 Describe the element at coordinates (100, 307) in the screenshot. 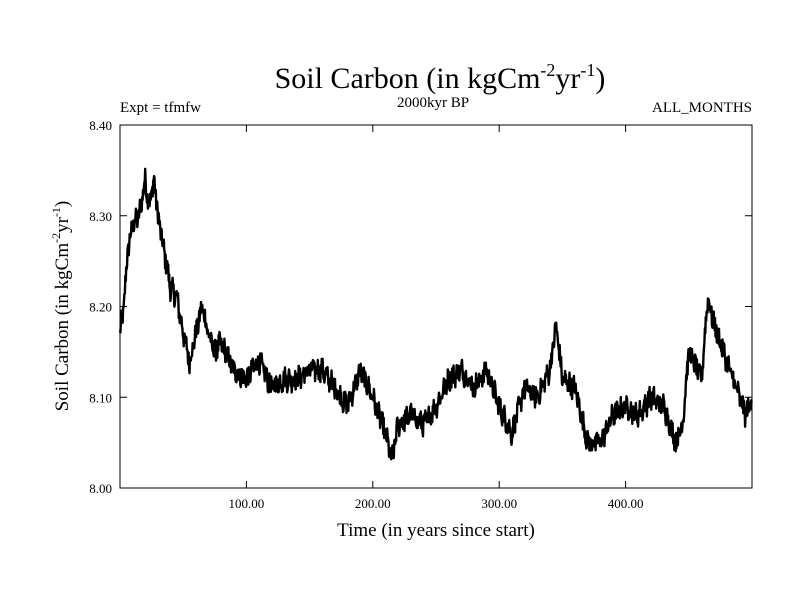

I see `y-tick-label: 8.20` at that location.